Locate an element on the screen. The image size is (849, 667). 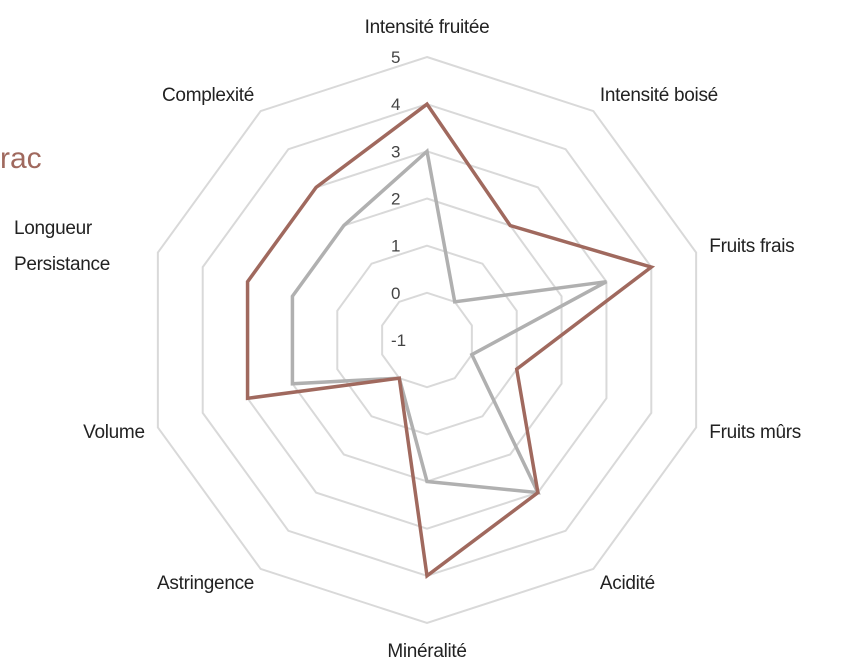
tick-label: 5 is located at coordinates (395, 57).